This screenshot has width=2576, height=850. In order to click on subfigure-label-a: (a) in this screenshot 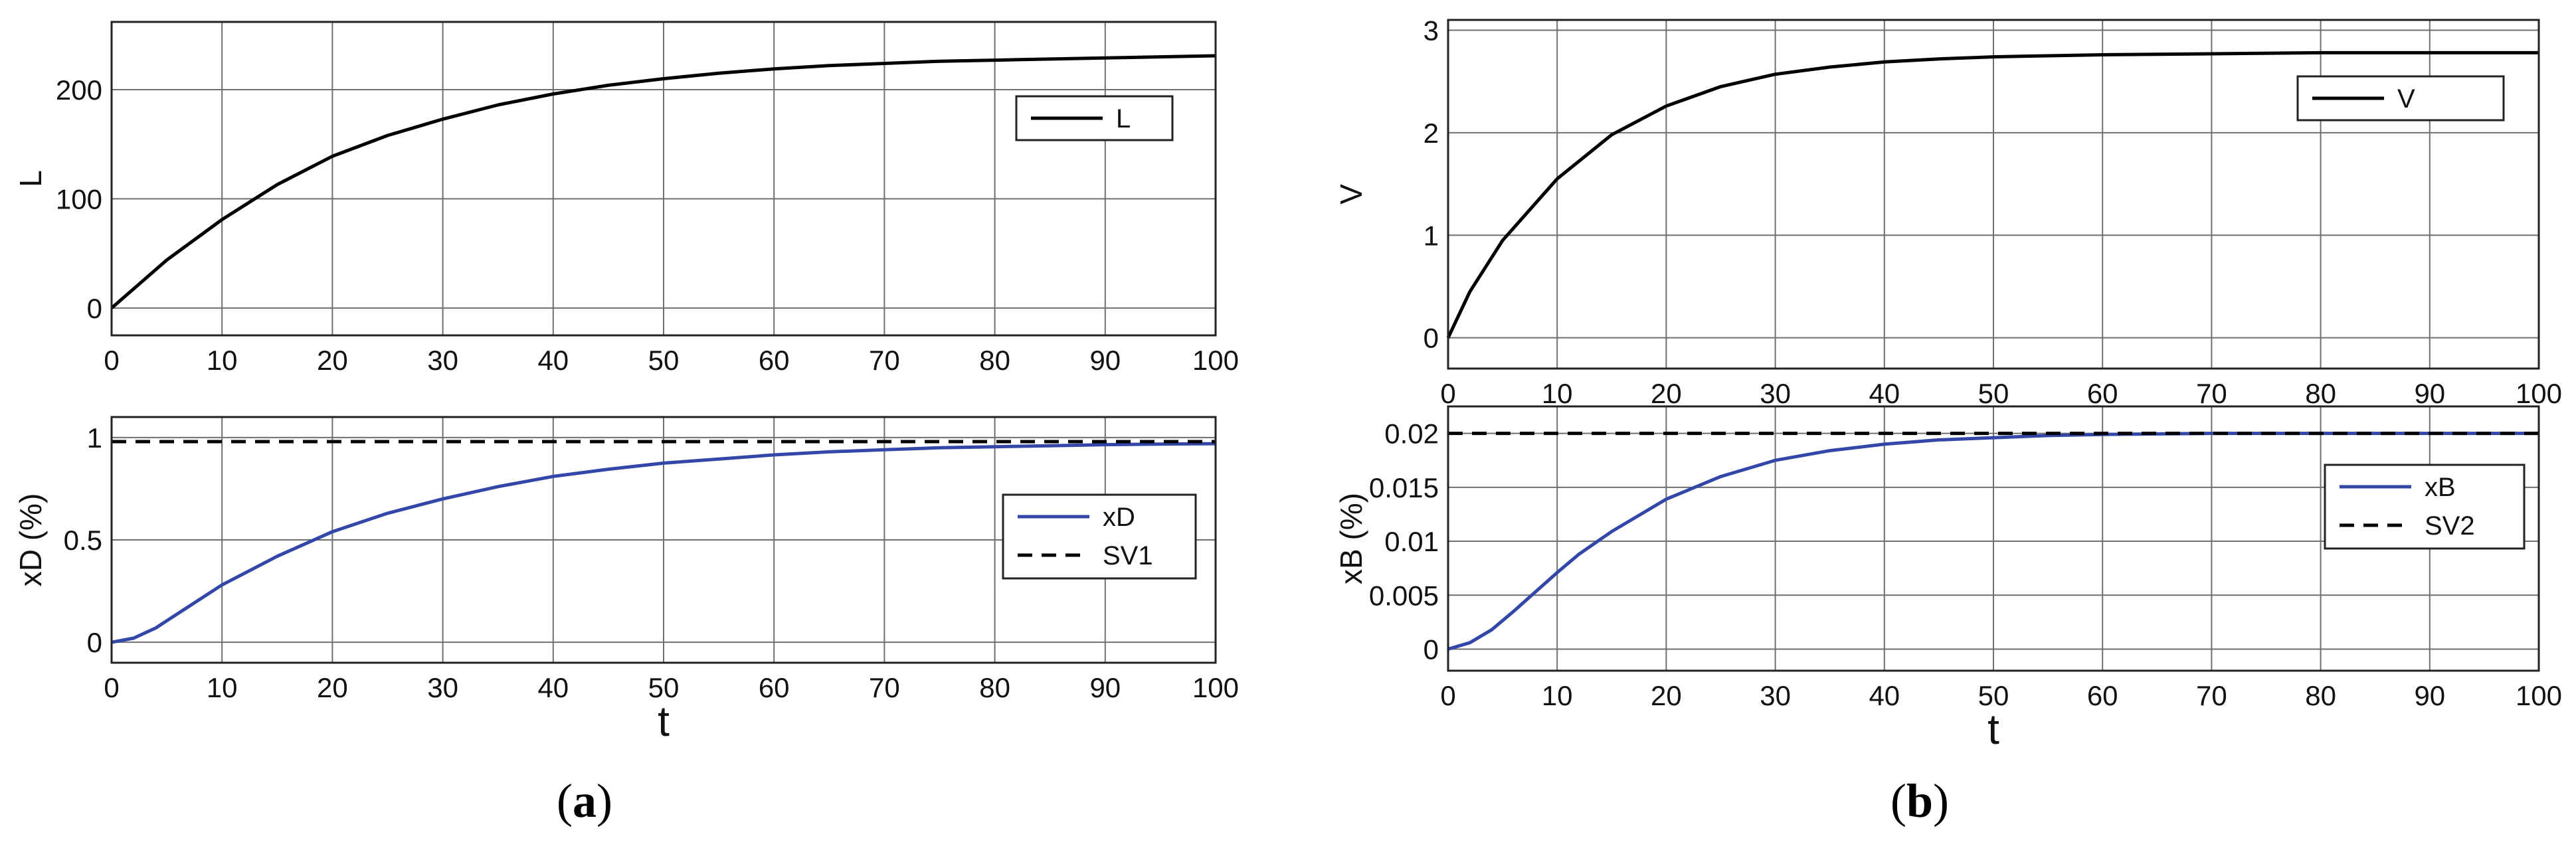, I will do `click(584, 800)`.